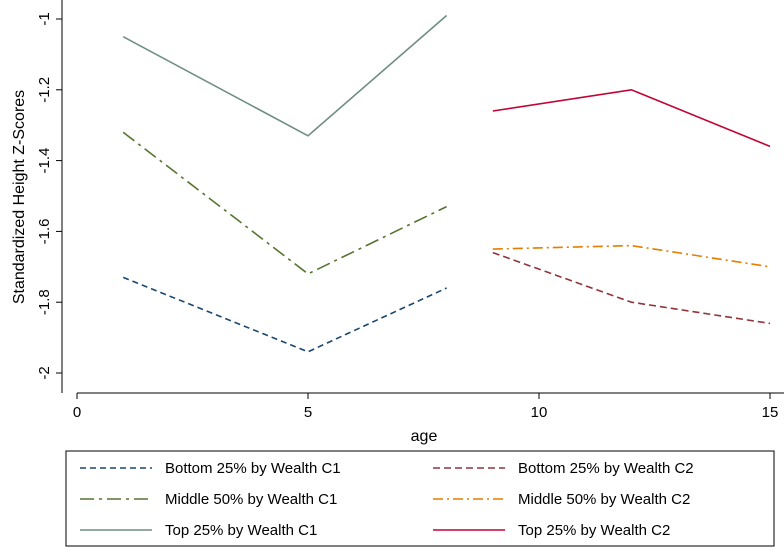  I want to click on y-tick-label: -1.8, so click(44, 302).